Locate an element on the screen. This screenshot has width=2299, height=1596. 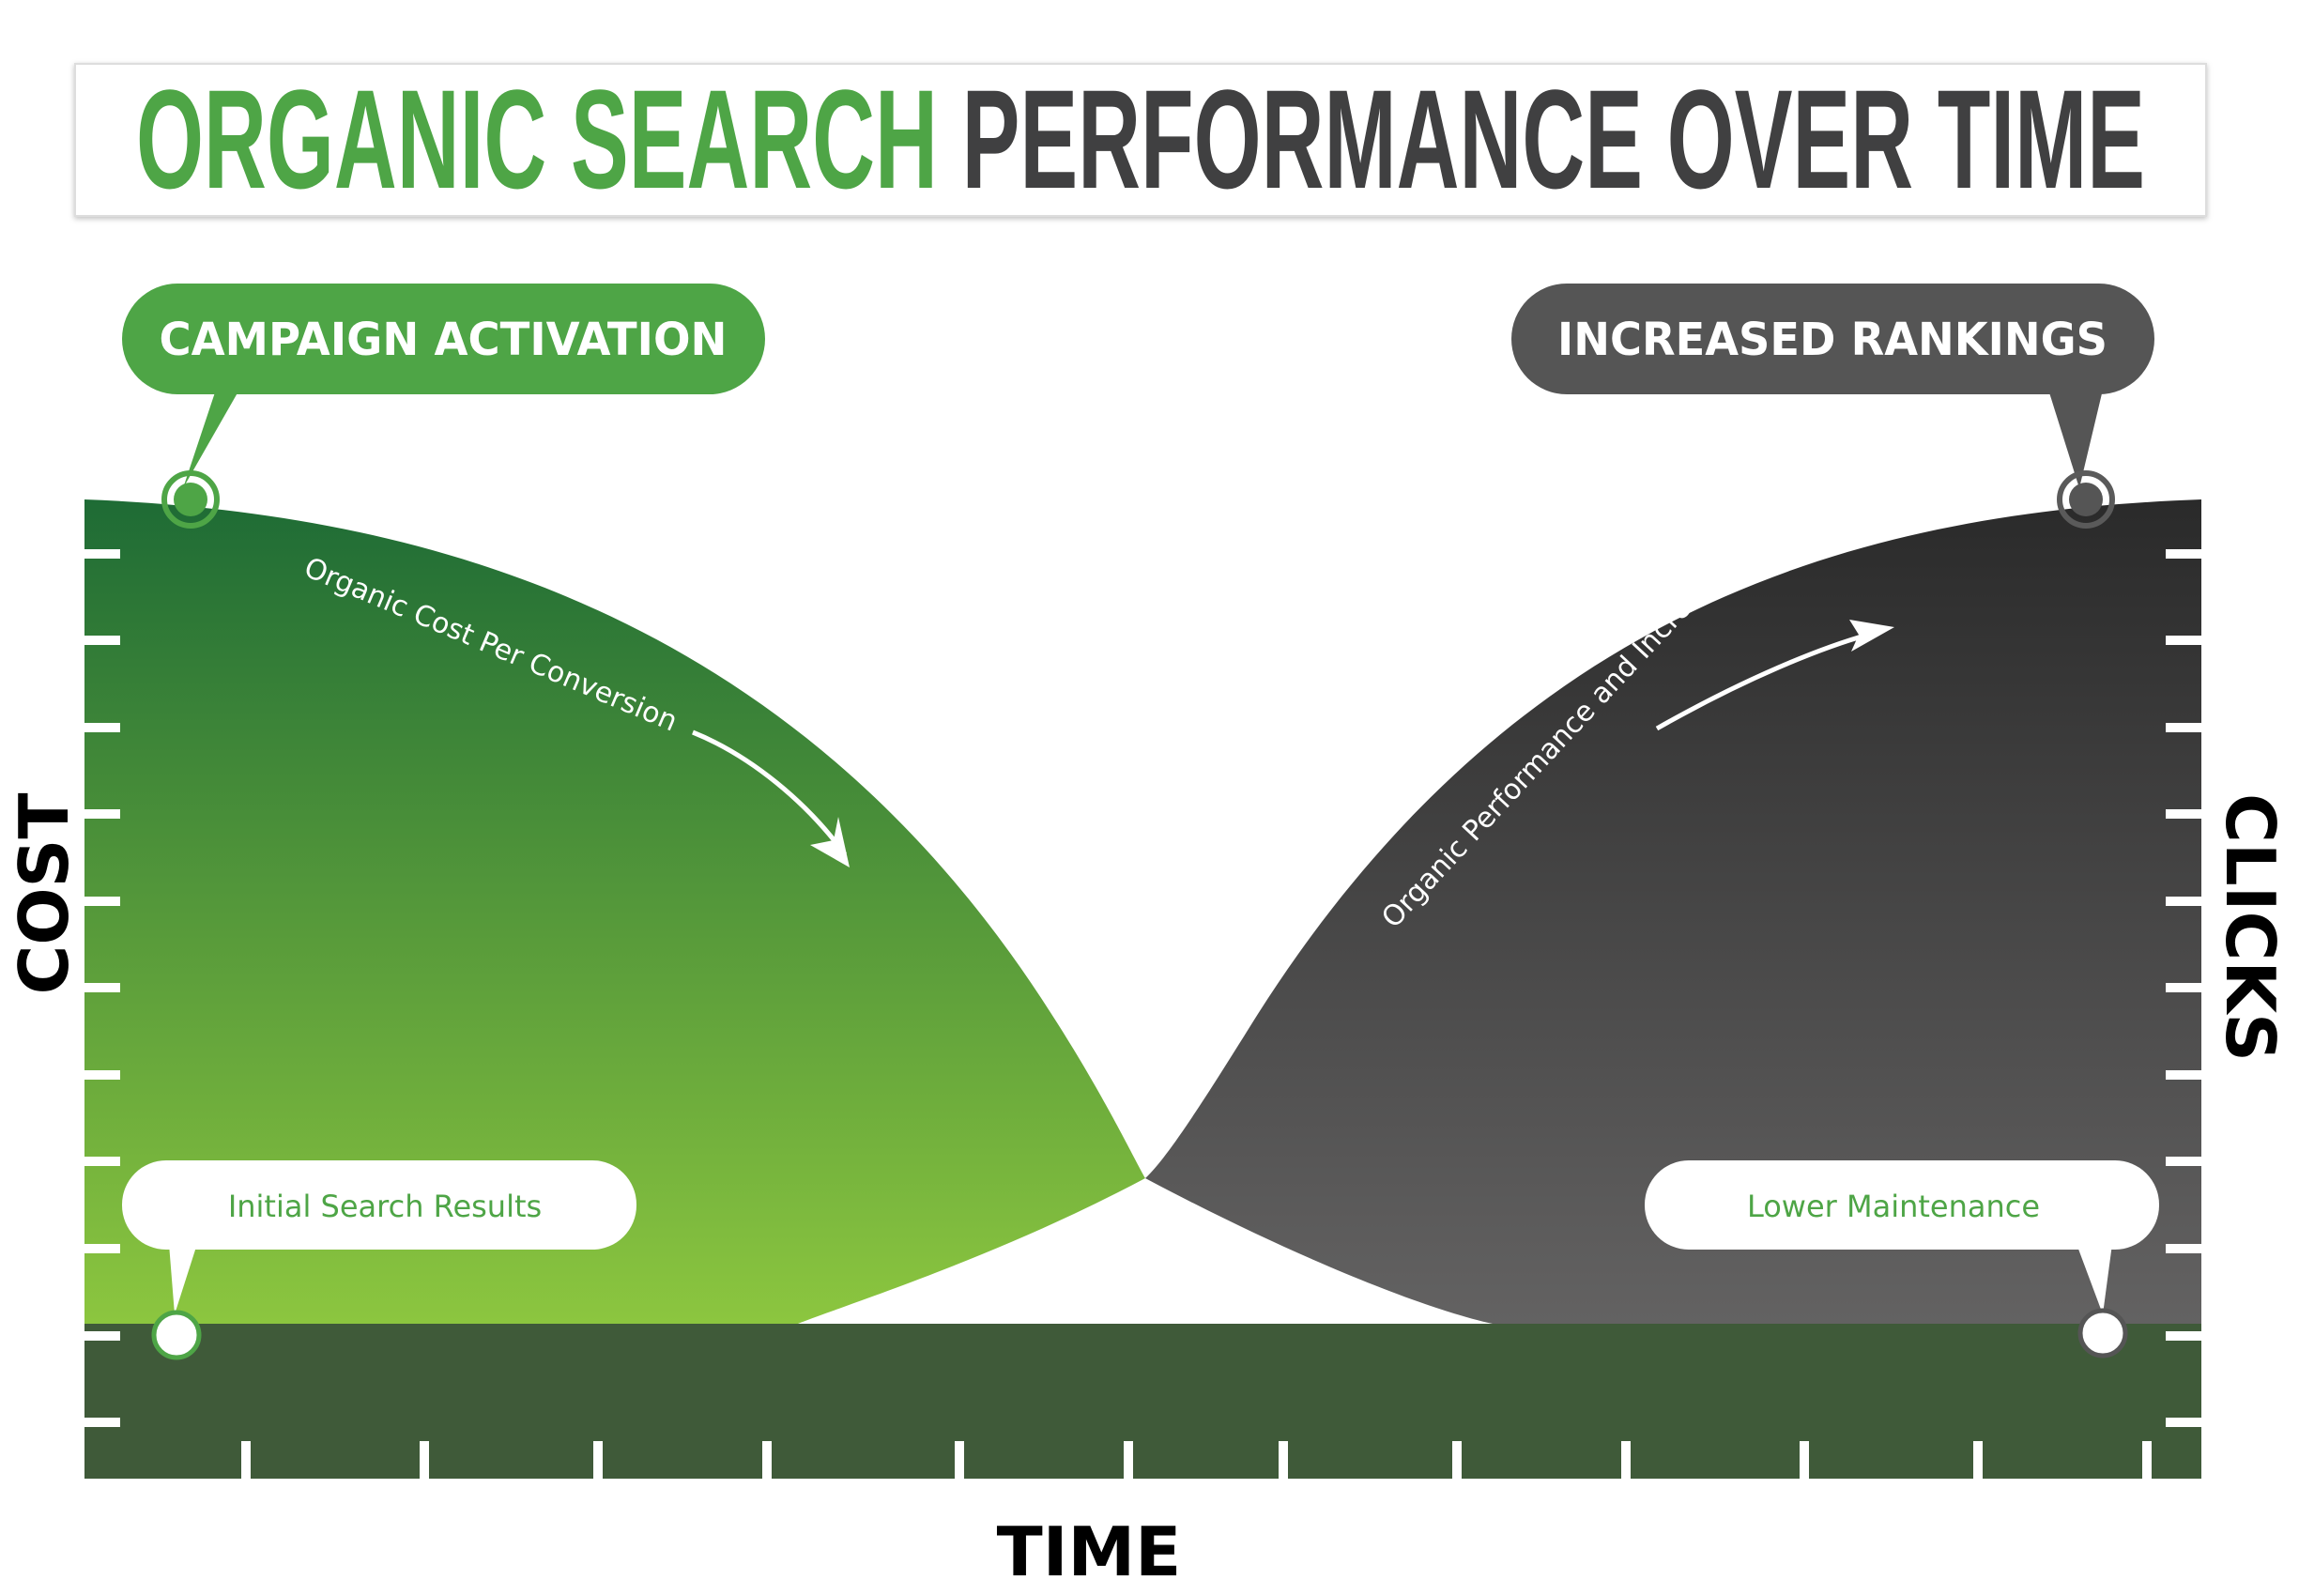
cost-curve-arrow is located at coordinates (771, 798).